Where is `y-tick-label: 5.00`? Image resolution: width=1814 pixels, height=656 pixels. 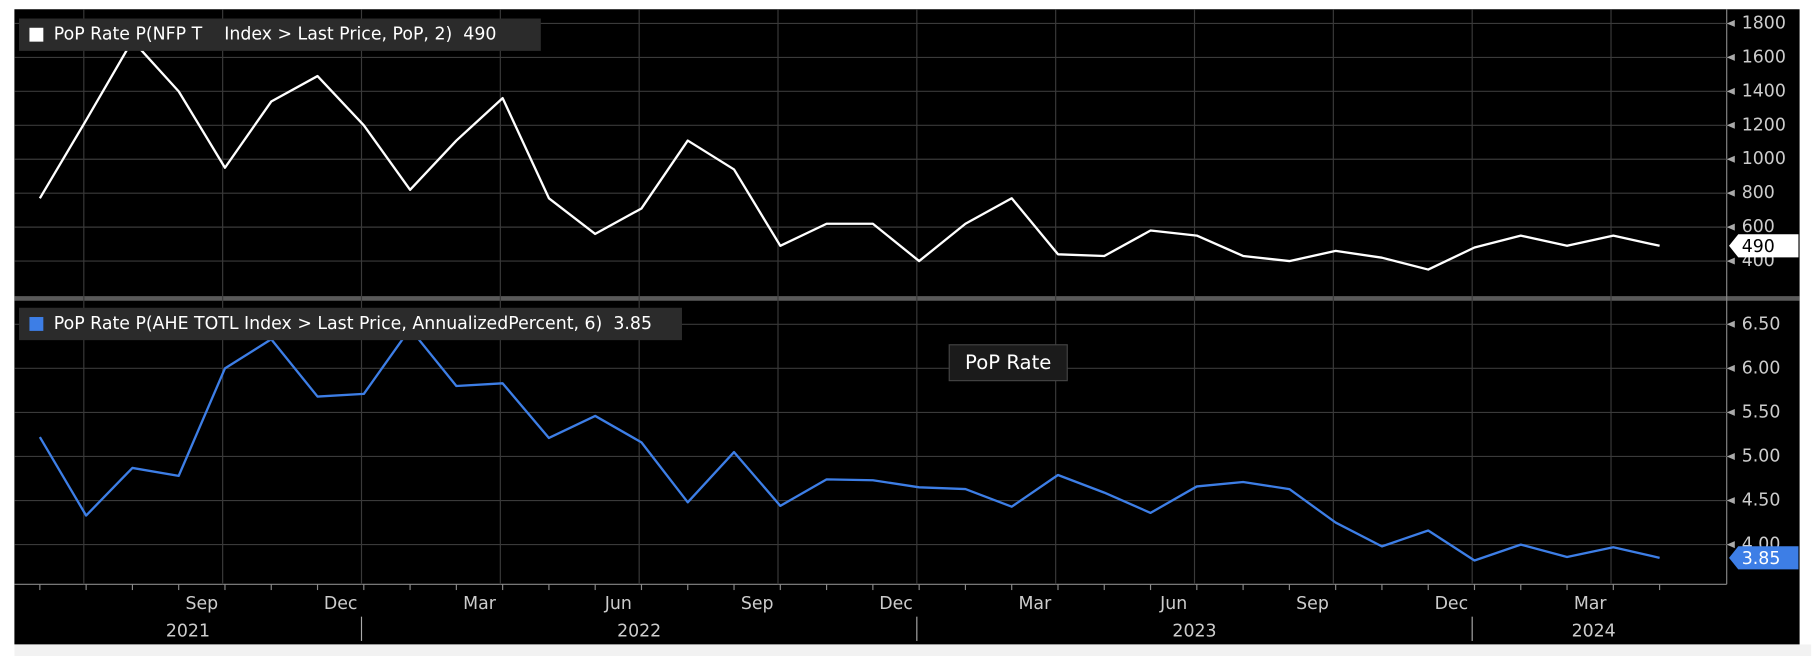
y-tick-label: 5.00 is located at coordinates (1761, 456).